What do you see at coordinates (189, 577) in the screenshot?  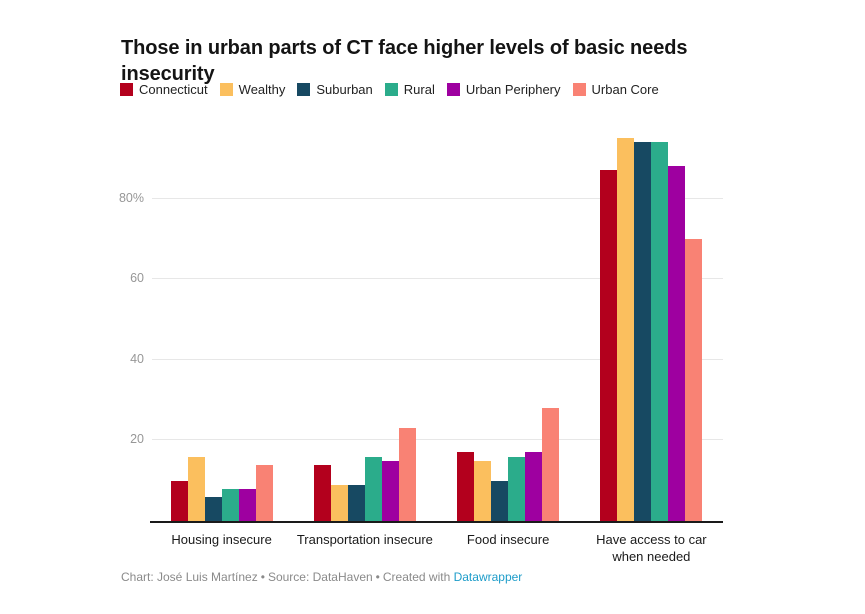 I see `credit-text: Chart: José Luis Martínez` at bounding box center [189, 577].